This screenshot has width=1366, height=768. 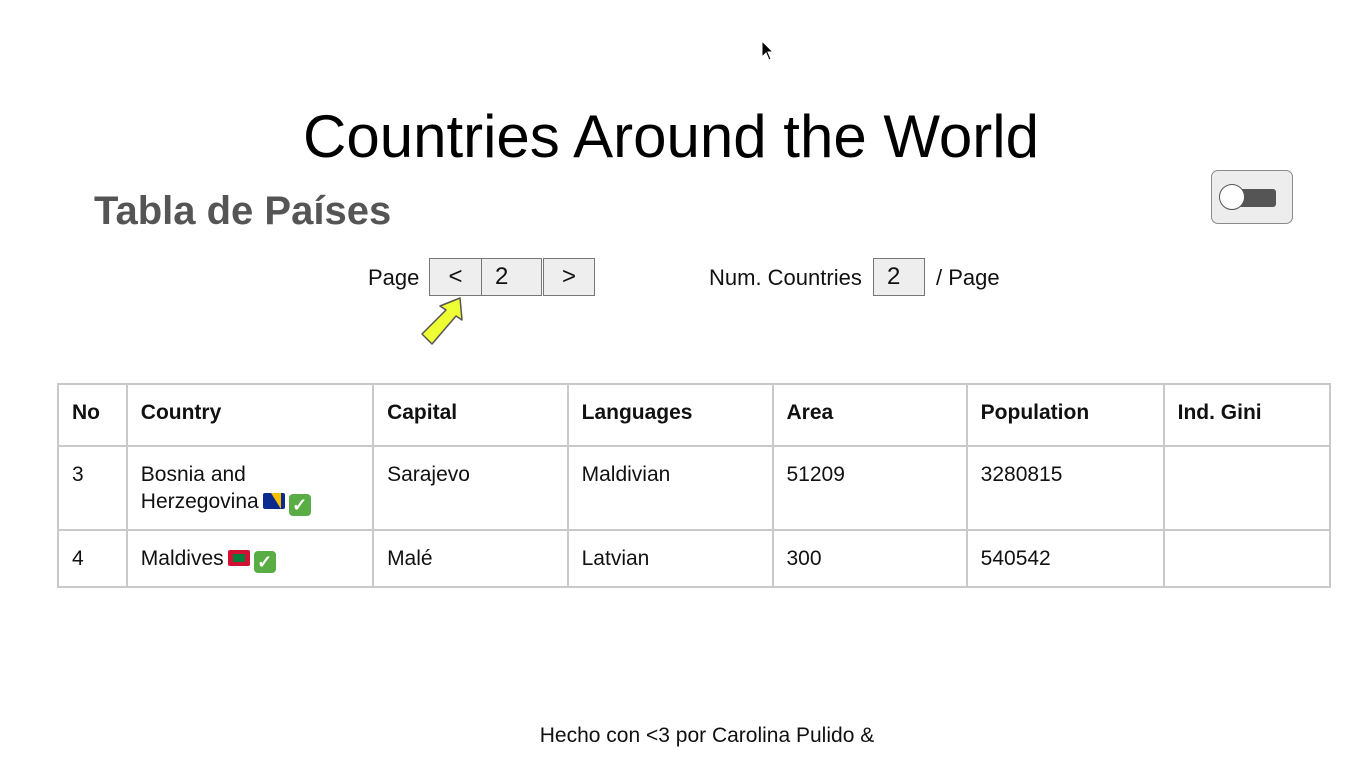 I want to click on table-row: 4 Maldives ✓ Malé Latvian 300 540542, so click(x=694, y=558).